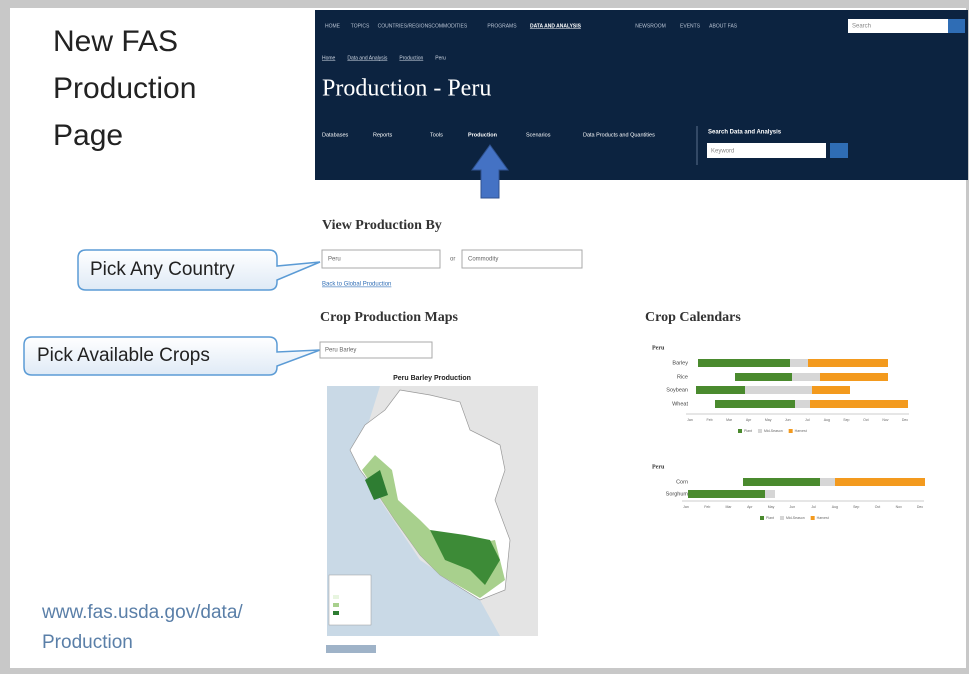  I want to click on search-placeholder: Keyword, so click(722, 152).